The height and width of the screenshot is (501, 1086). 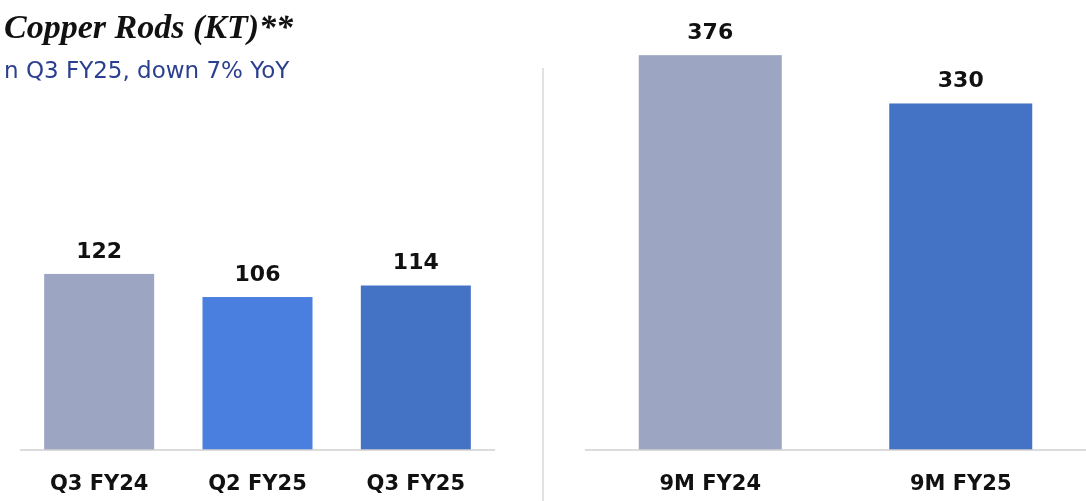 I want to click on x-tick-label: Q2 FY25, so click(x=257, y=483).